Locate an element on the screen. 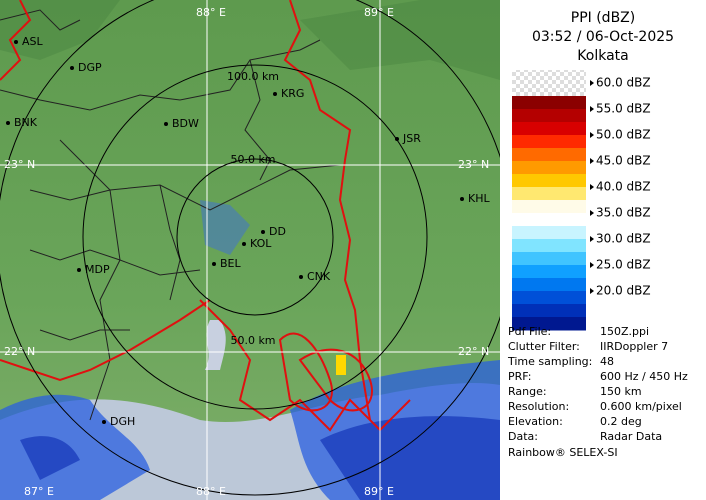 The image size is (706, 500). info-value: Radar Data is located at coordinates (631, 436).